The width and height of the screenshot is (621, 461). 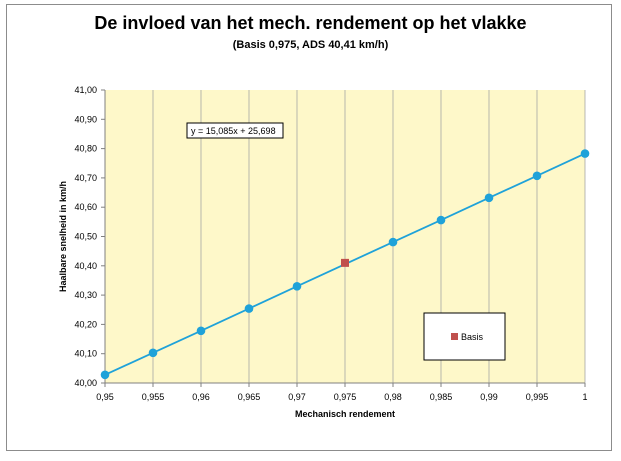 What do you see at coordinates (85, 119) in the screenshot?
I see `y-tick-label: 40,90` at bounding box center [85, 119].